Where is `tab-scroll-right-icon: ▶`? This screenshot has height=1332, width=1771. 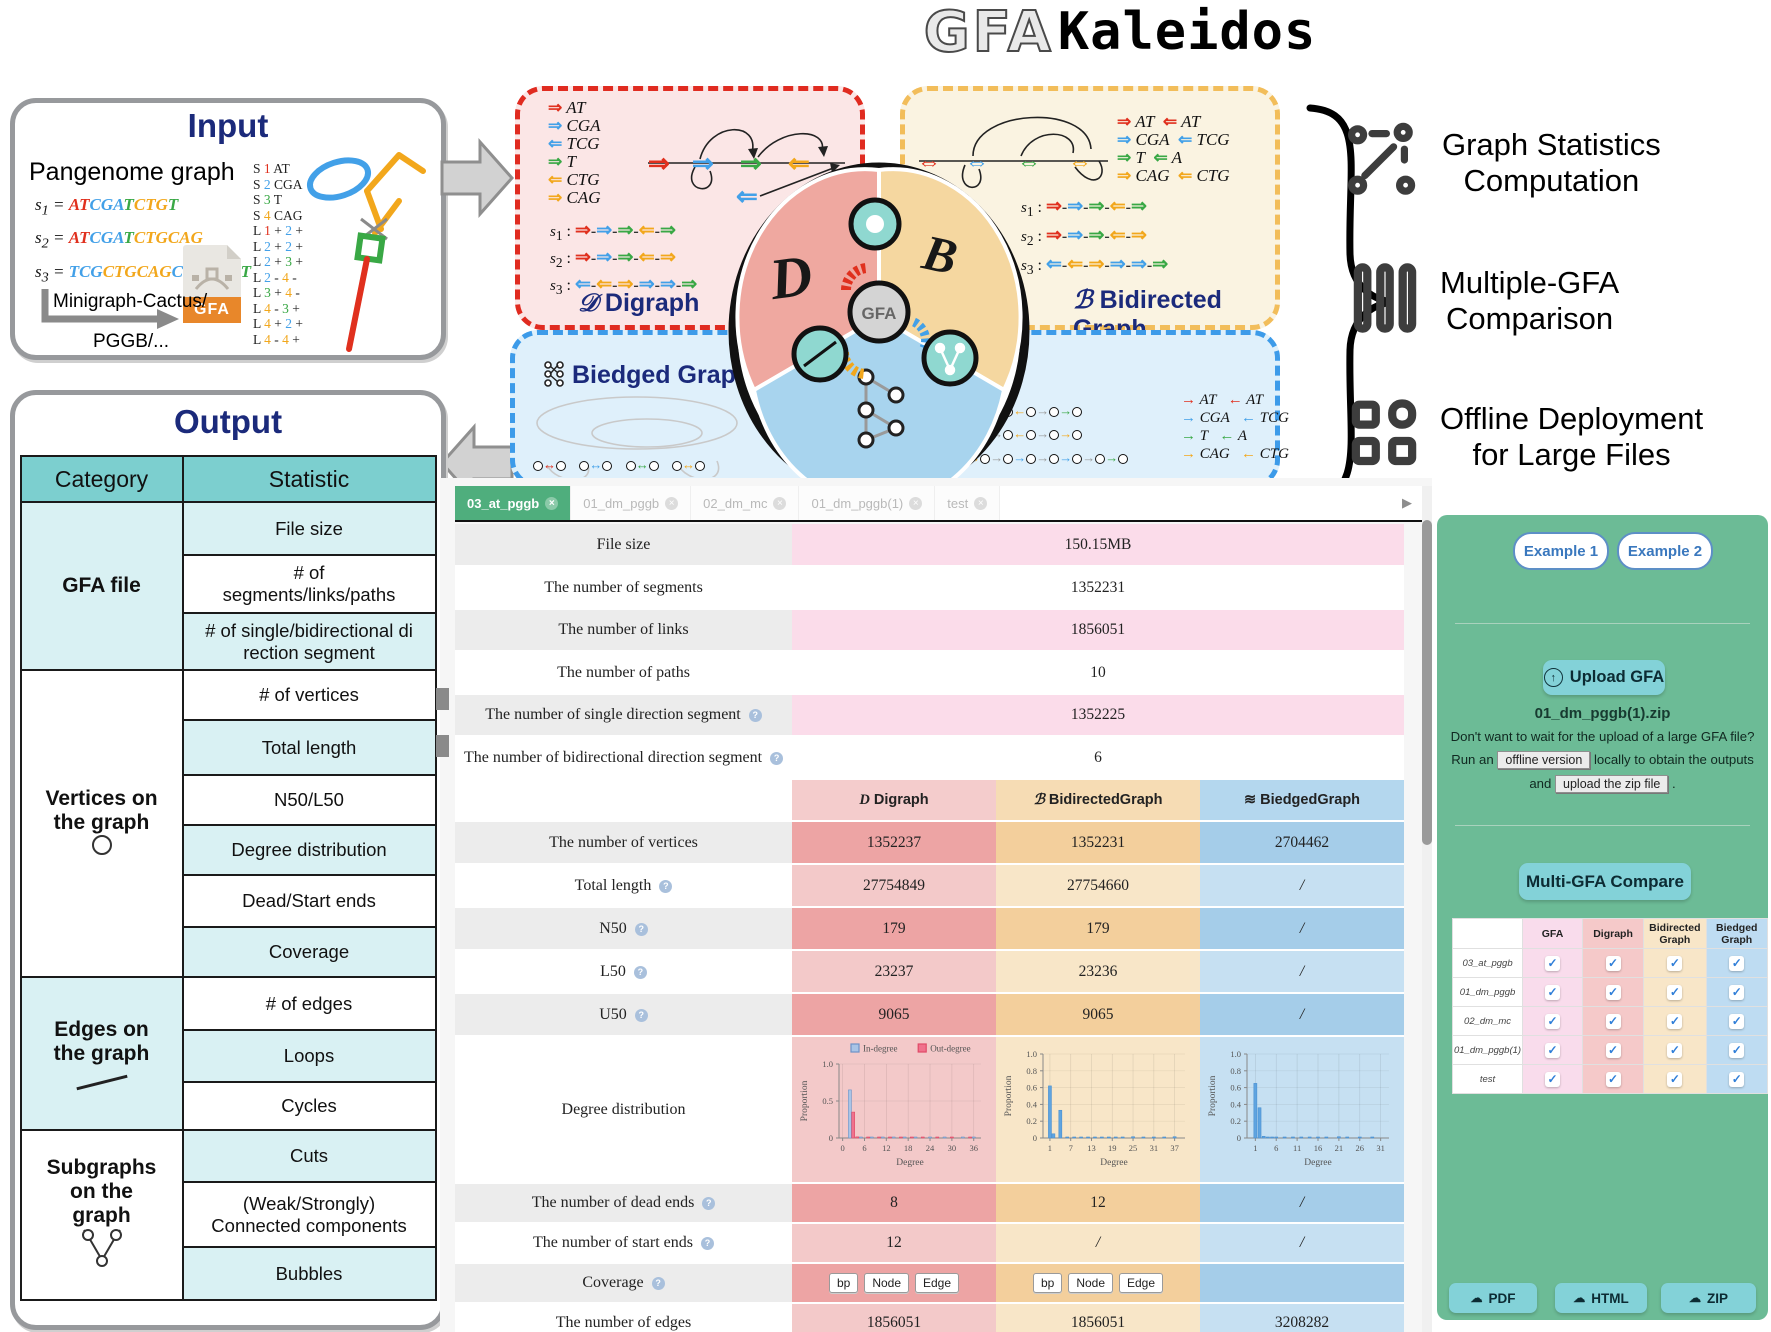 tab-scroll-right-icon: ▶ is located at coordinates (1407, 502).